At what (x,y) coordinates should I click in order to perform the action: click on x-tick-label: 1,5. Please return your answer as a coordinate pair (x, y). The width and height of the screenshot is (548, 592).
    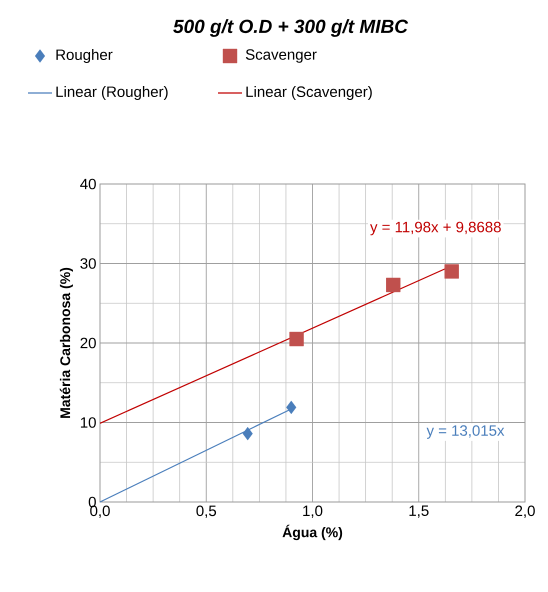
    Looking at the image, I should click on (419, 512).